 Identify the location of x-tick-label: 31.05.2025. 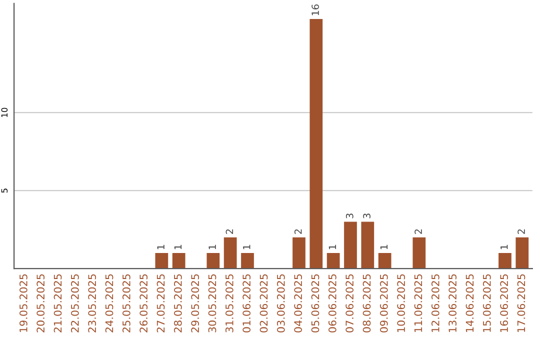
(229, 303).